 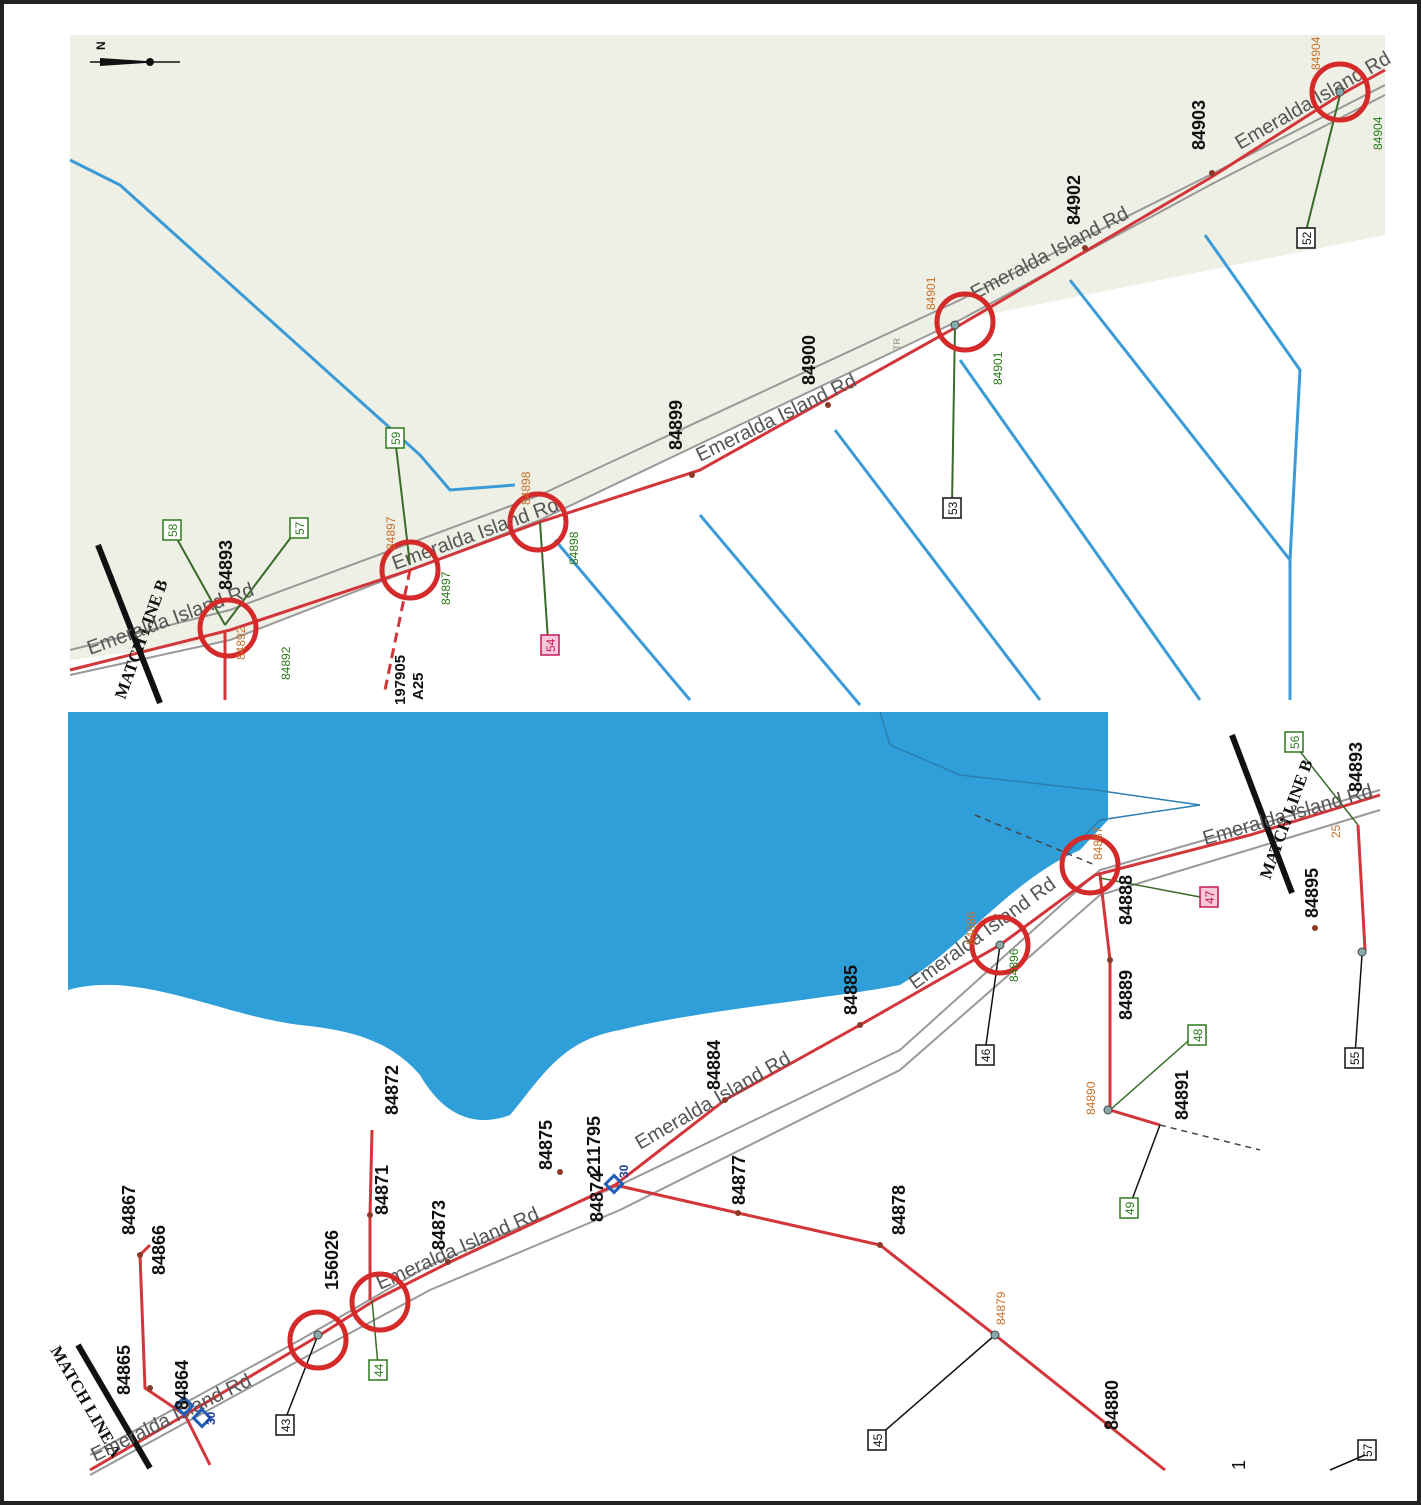 I want to click on boxed-tag: 44, so click(x=378, y=1370).